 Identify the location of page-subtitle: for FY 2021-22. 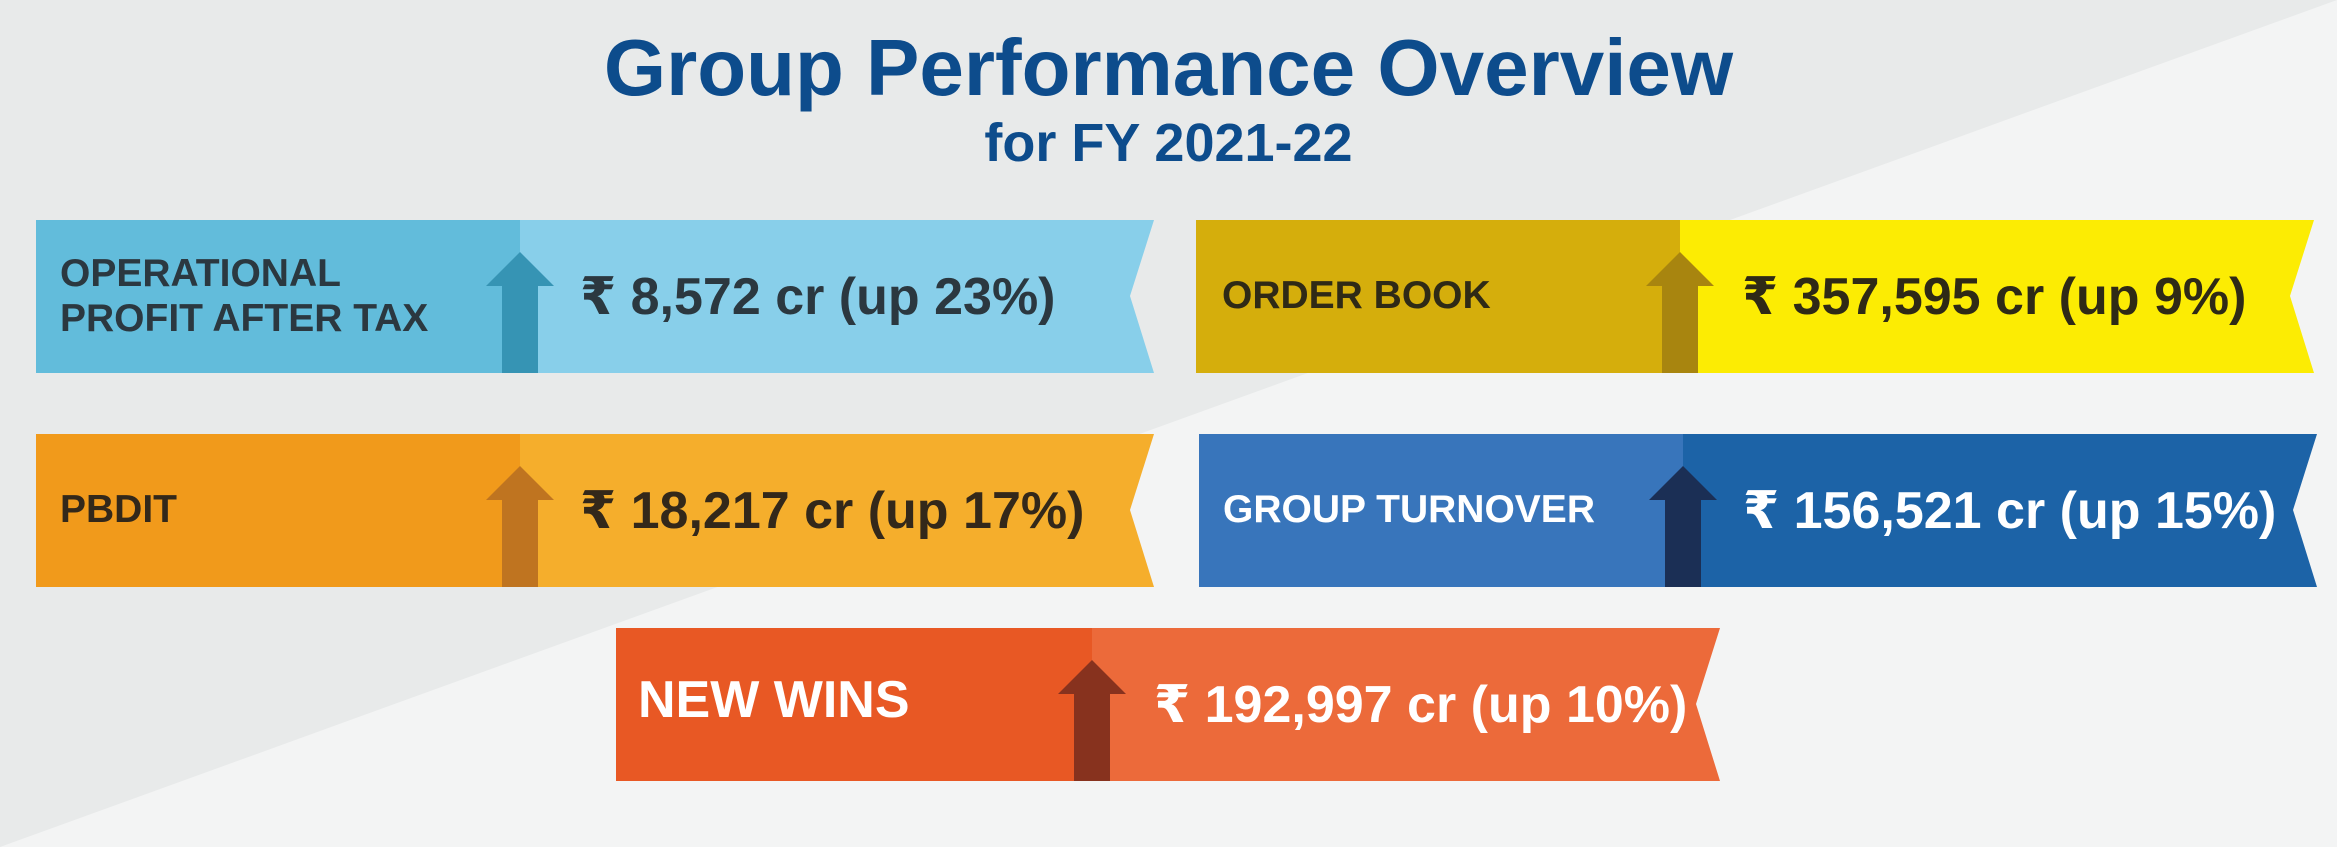
(1168, 143).